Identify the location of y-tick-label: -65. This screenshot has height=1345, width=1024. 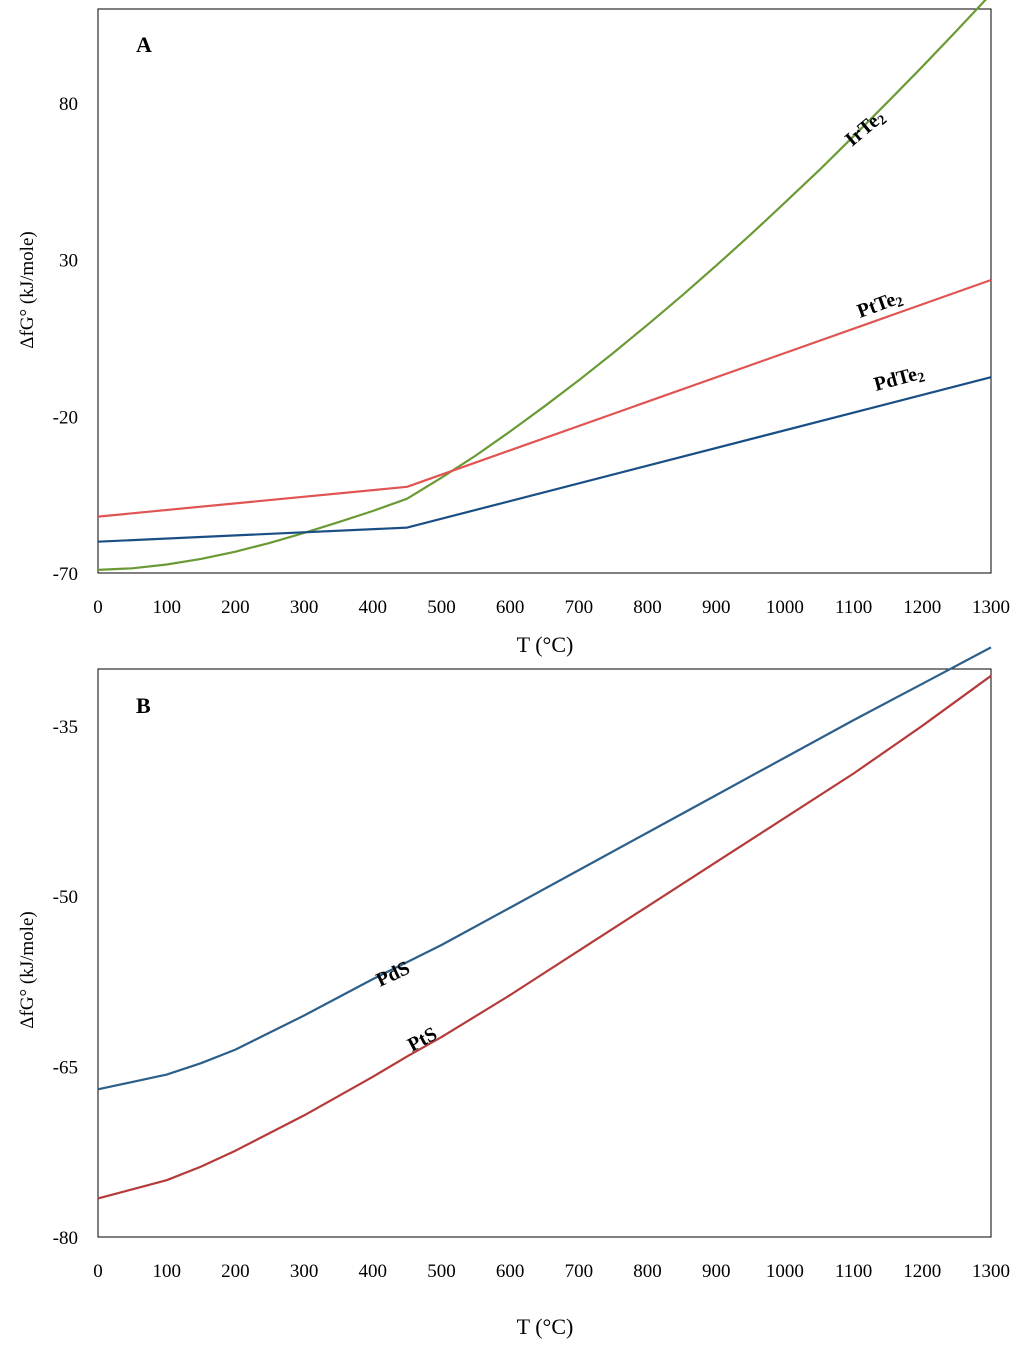
(65, 1068).